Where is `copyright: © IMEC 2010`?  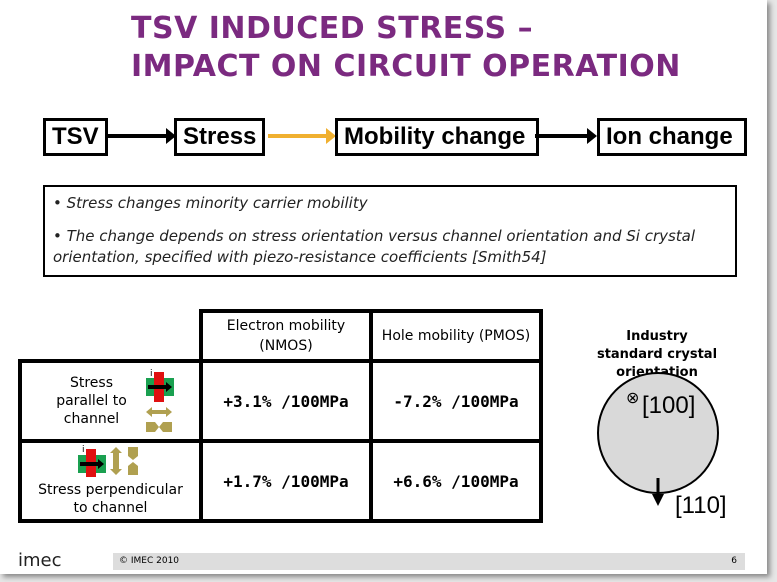
copyright: © IMEC 2010 is located at coordinates (149, 561).